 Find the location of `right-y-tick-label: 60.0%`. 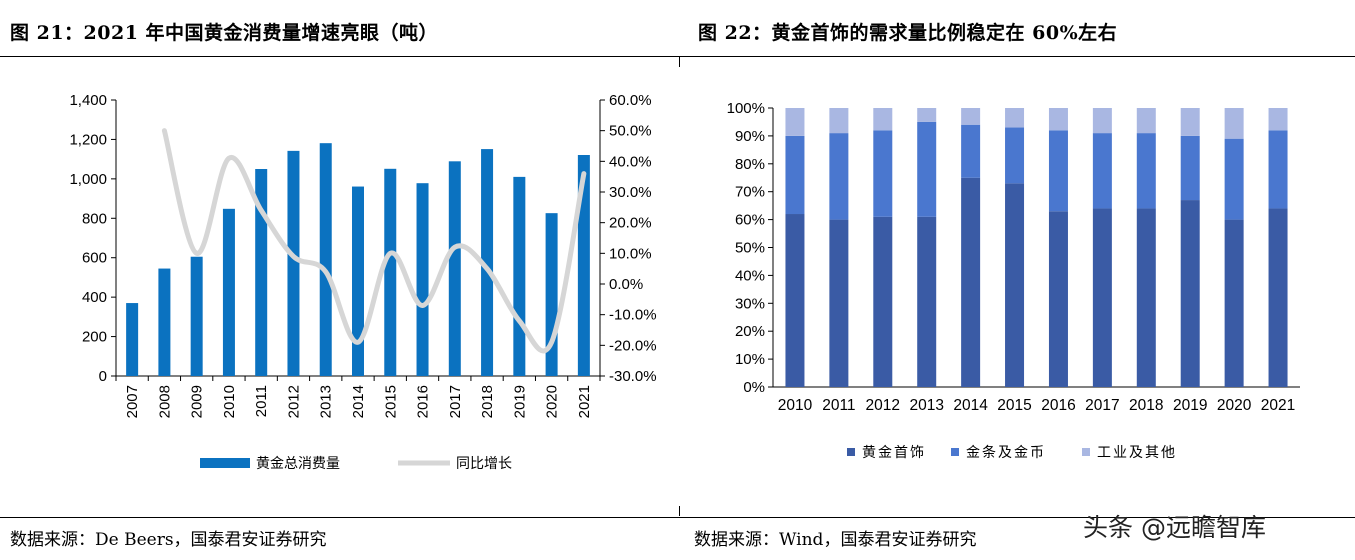

right-y-tick-label: 60.0% is located at coordinates (630, 100).